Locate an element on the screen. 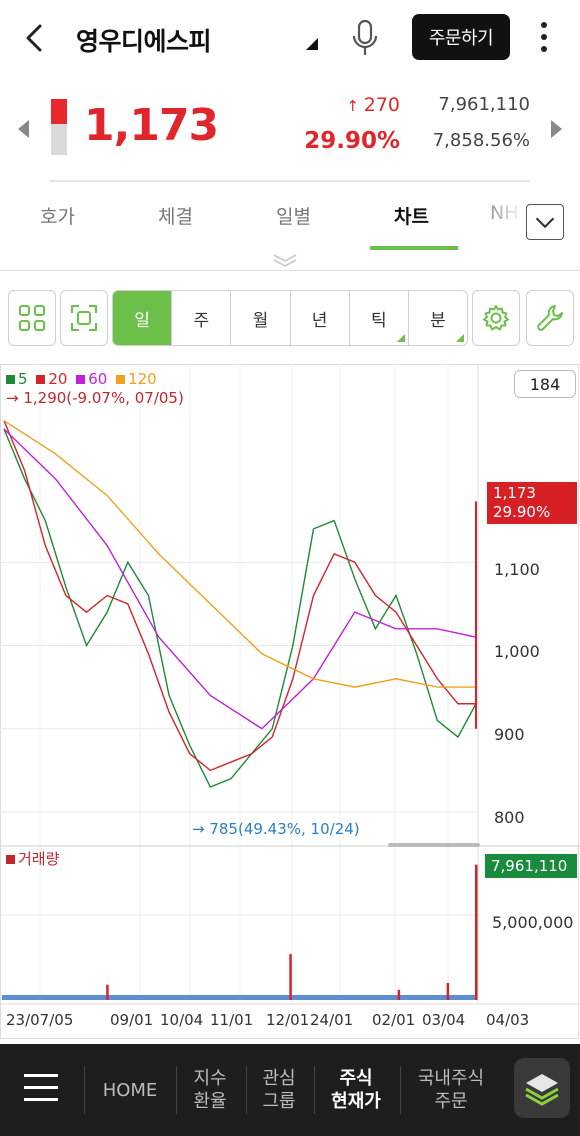  order-button: 주문하기 is located at coordinates (461, 37).